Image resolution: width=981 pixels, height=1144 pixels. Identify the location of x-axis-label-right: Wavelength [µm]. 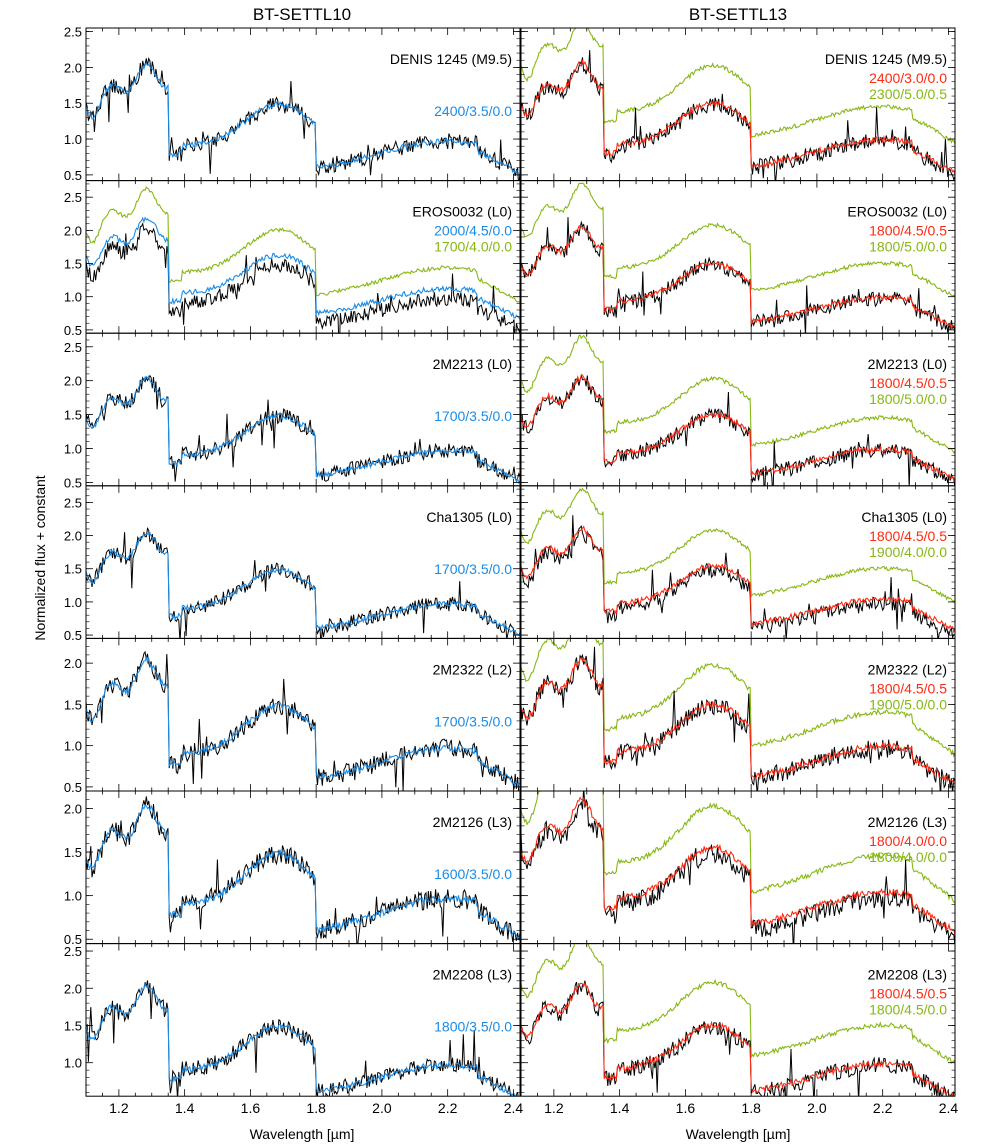
(738, 1134).